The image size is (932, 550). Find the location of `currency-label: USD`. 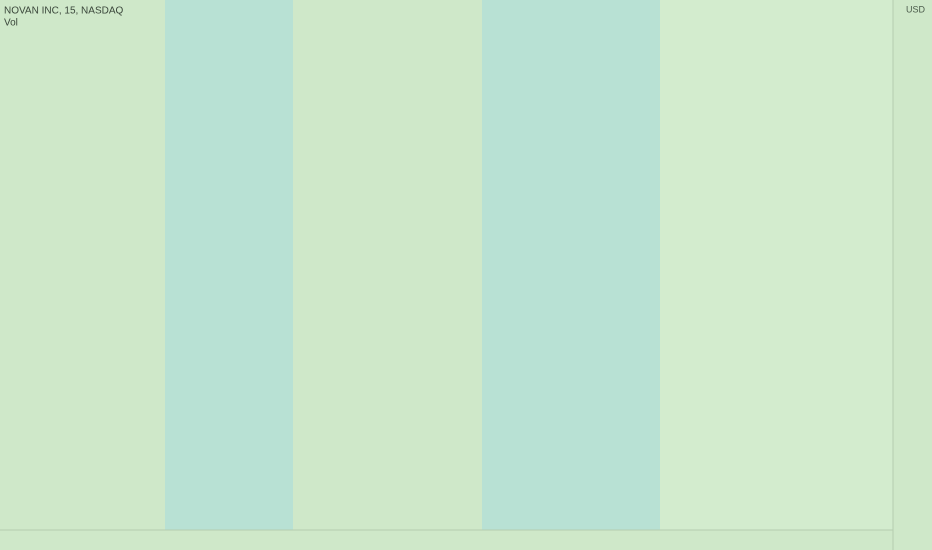

currency-label: USD is located at coordinates (916, 9).